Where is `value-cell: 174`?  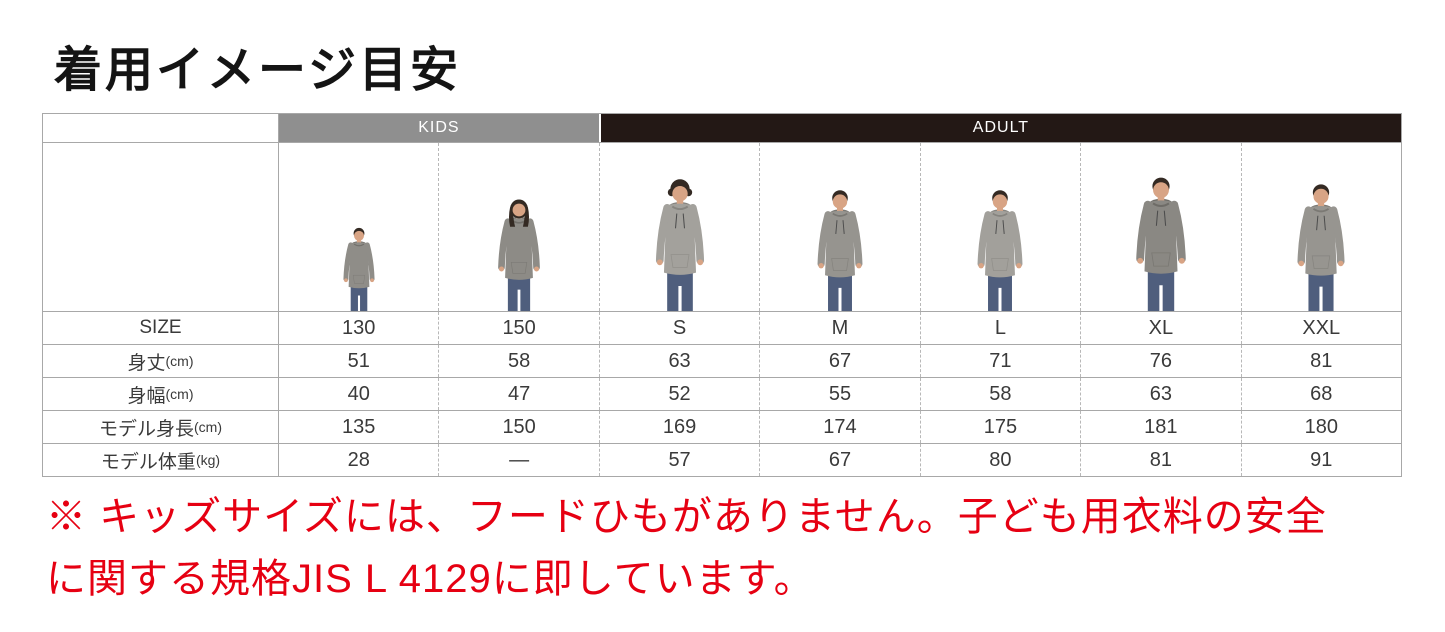 value-cell: 174 is located at coordinates (839, 427).